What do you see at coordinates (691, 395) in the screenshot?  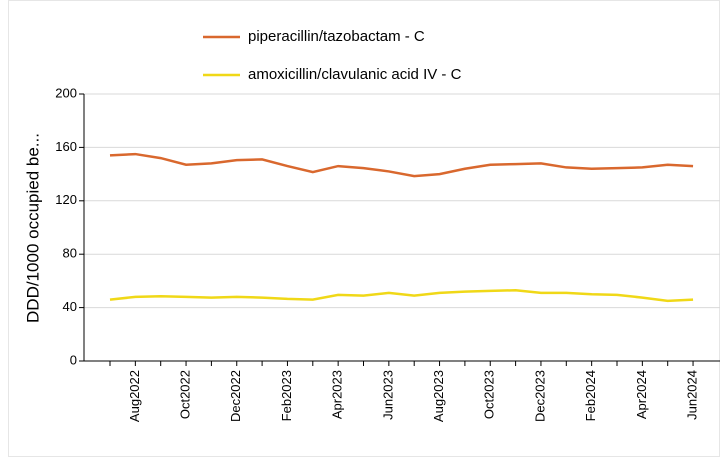 I see `x-tick-label: Jun2024` at bounding box center [691, 395].